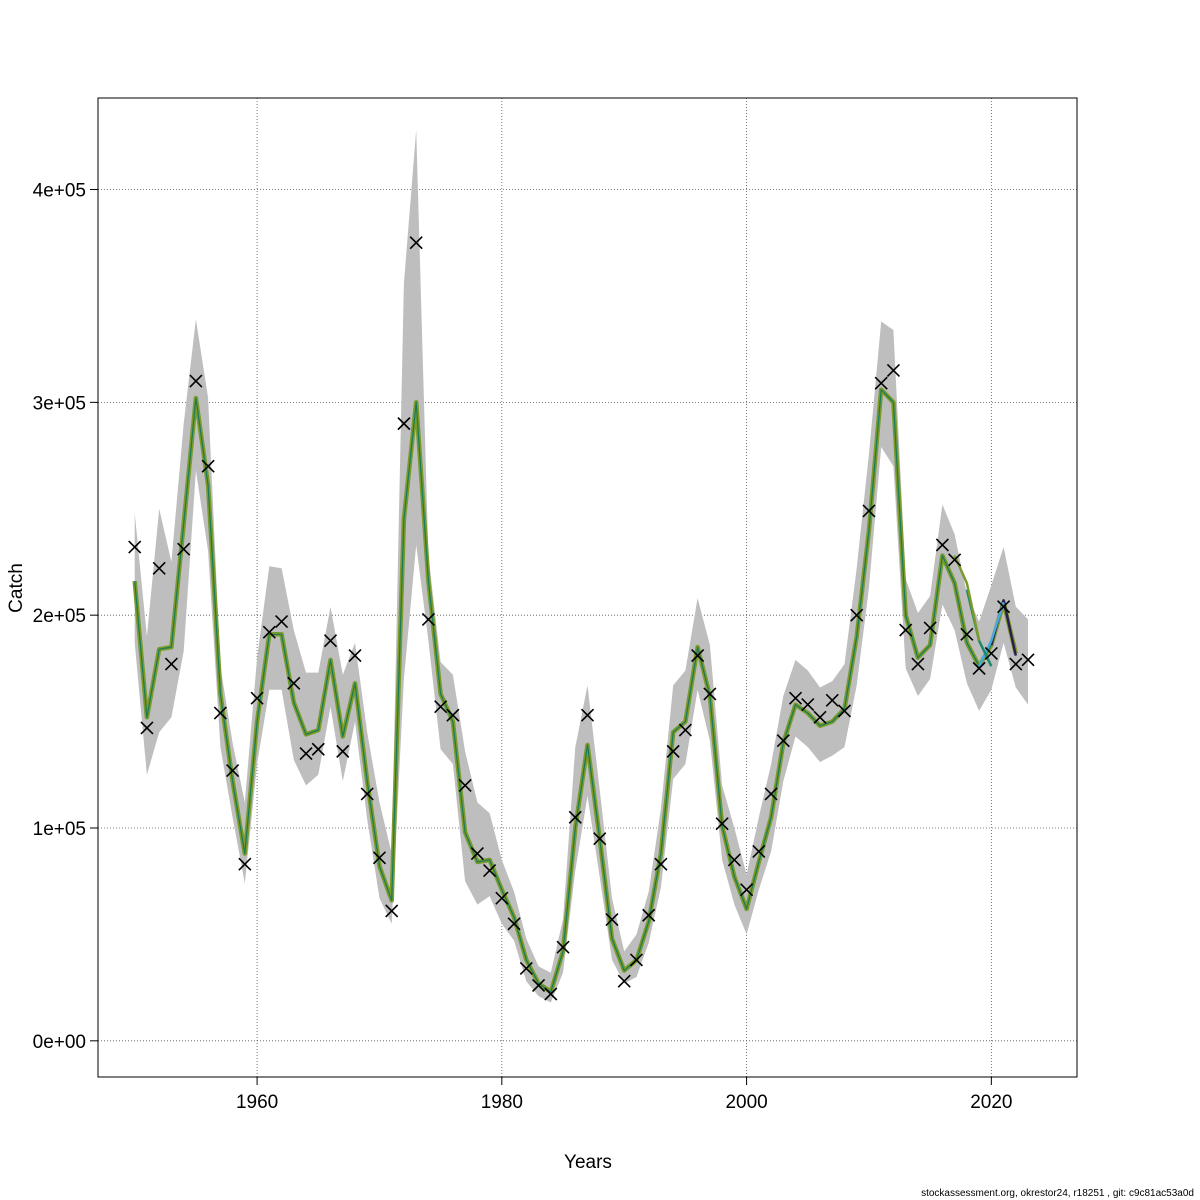 This screenshot has height=1200, width=1200. Describe the element at coordinates (59, 191) in the screenshot. I see `y-tick-label: 4e+05` at that location.